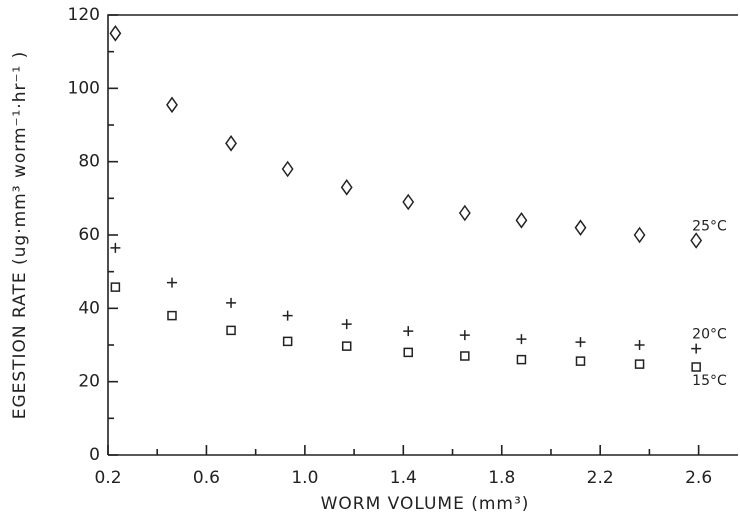 This screenshot has height=519, width=740. What do you see at coordinates (107, 478) in the screenshot?
I see `x-tick-label: 0.2` at bounding box center [107, 478].